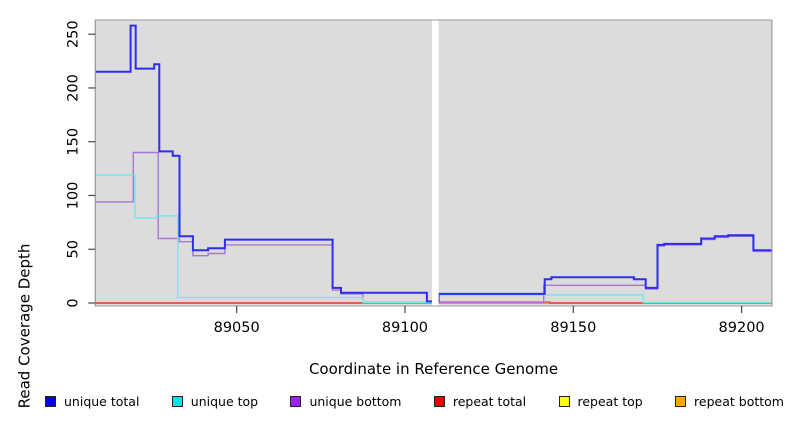 The image size is (792, 432). Describe the element at coordinates (433, 369) in the screenshot. I see `x-axis-title: Coordinate in Reference Genome` at that location.